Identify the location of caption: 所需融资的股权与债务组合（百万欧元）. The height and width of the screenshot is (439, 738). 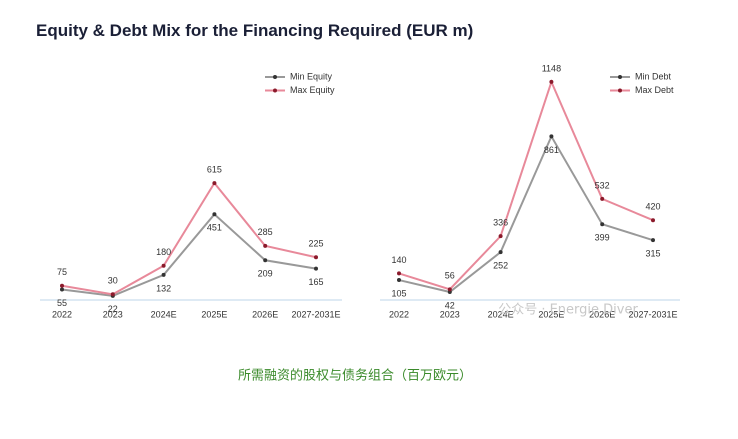
(355, 376).